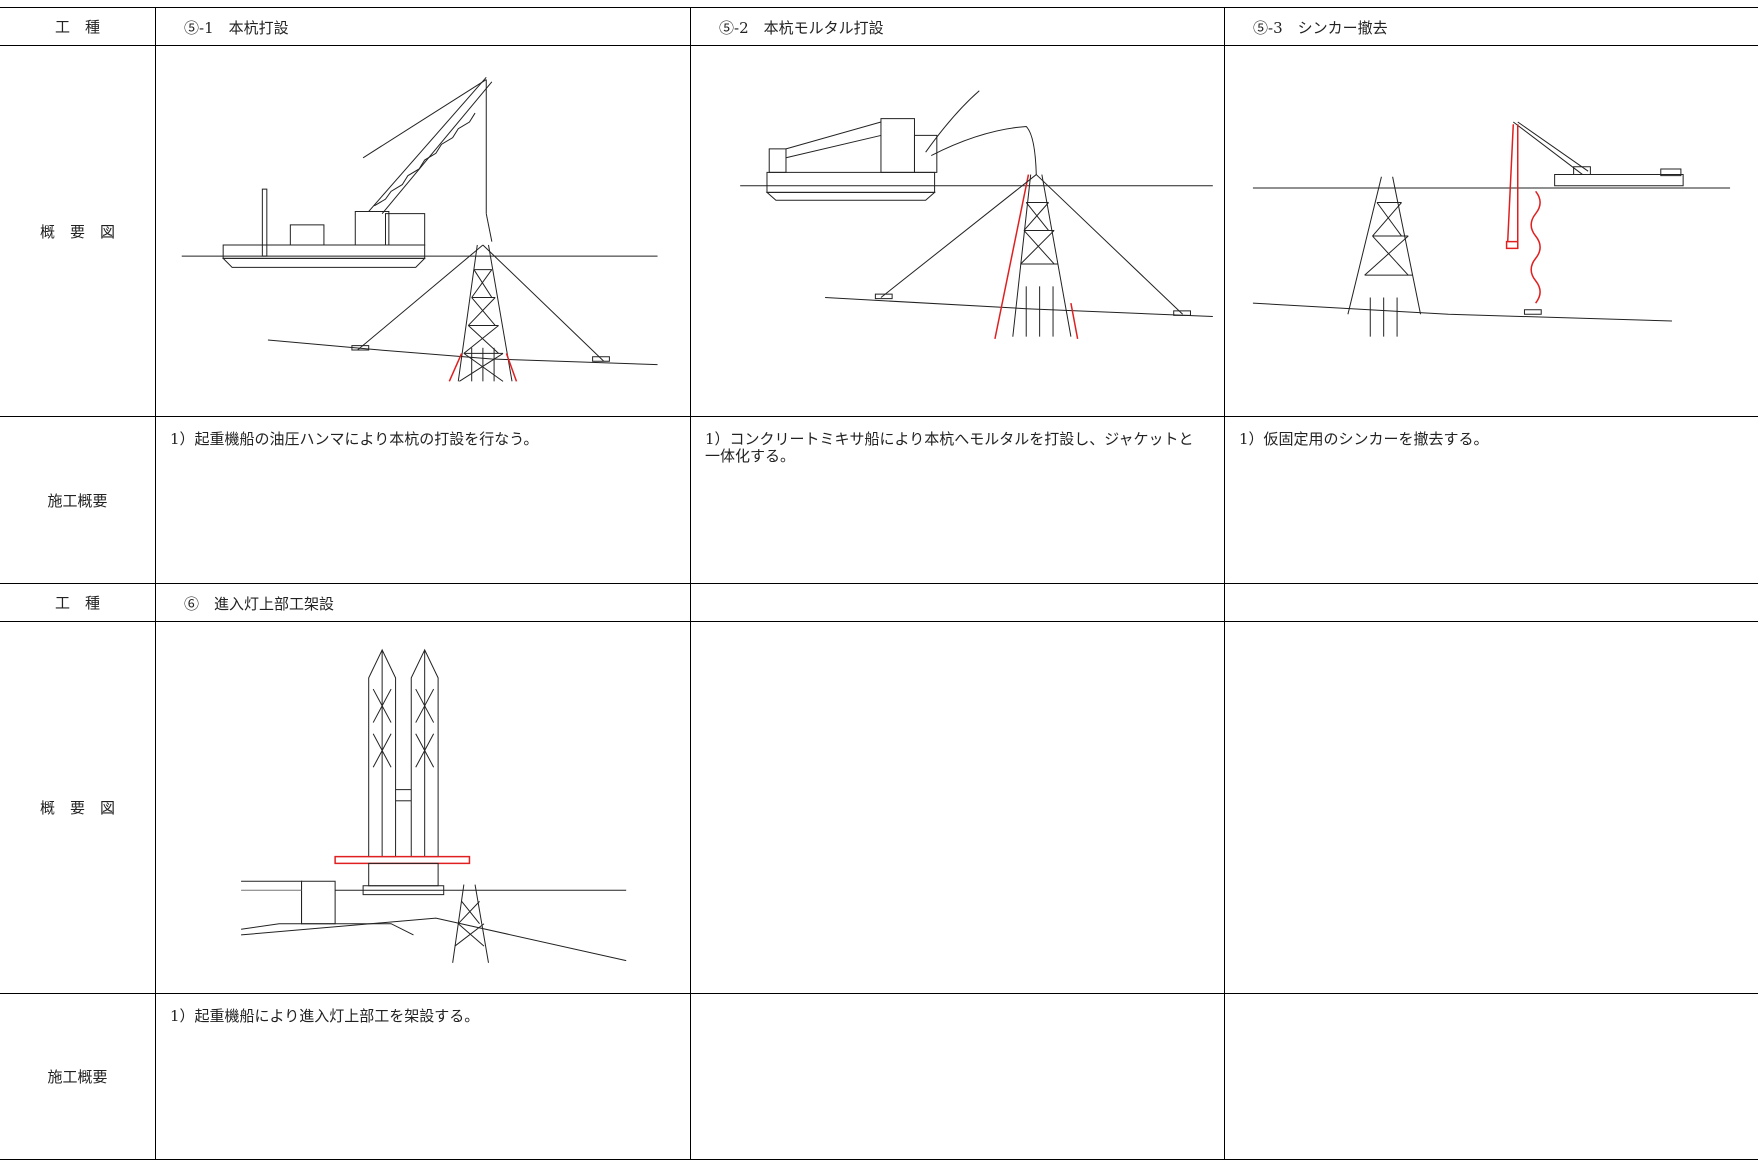 This screenshot has height=1160, width=1758. I want to click on work-title: ⑥ 進入灯上部工架設, so click(423, 603).